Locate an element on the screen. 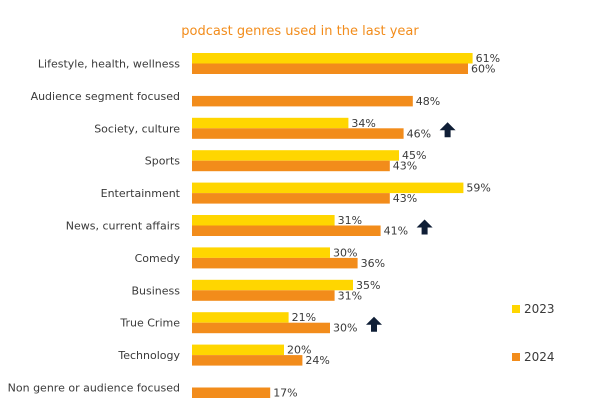 The height and width of the screenshot is (420, 602). bar-2023-comedy is located at coordinates (261, 252).